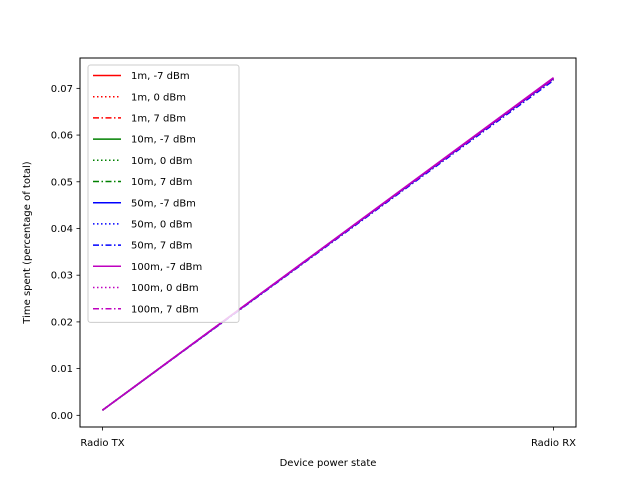  What do you see at coordinates (62, 229) in the screenshot?
I see `y-tick-label: 0.04` at bounding box center [62, 229].